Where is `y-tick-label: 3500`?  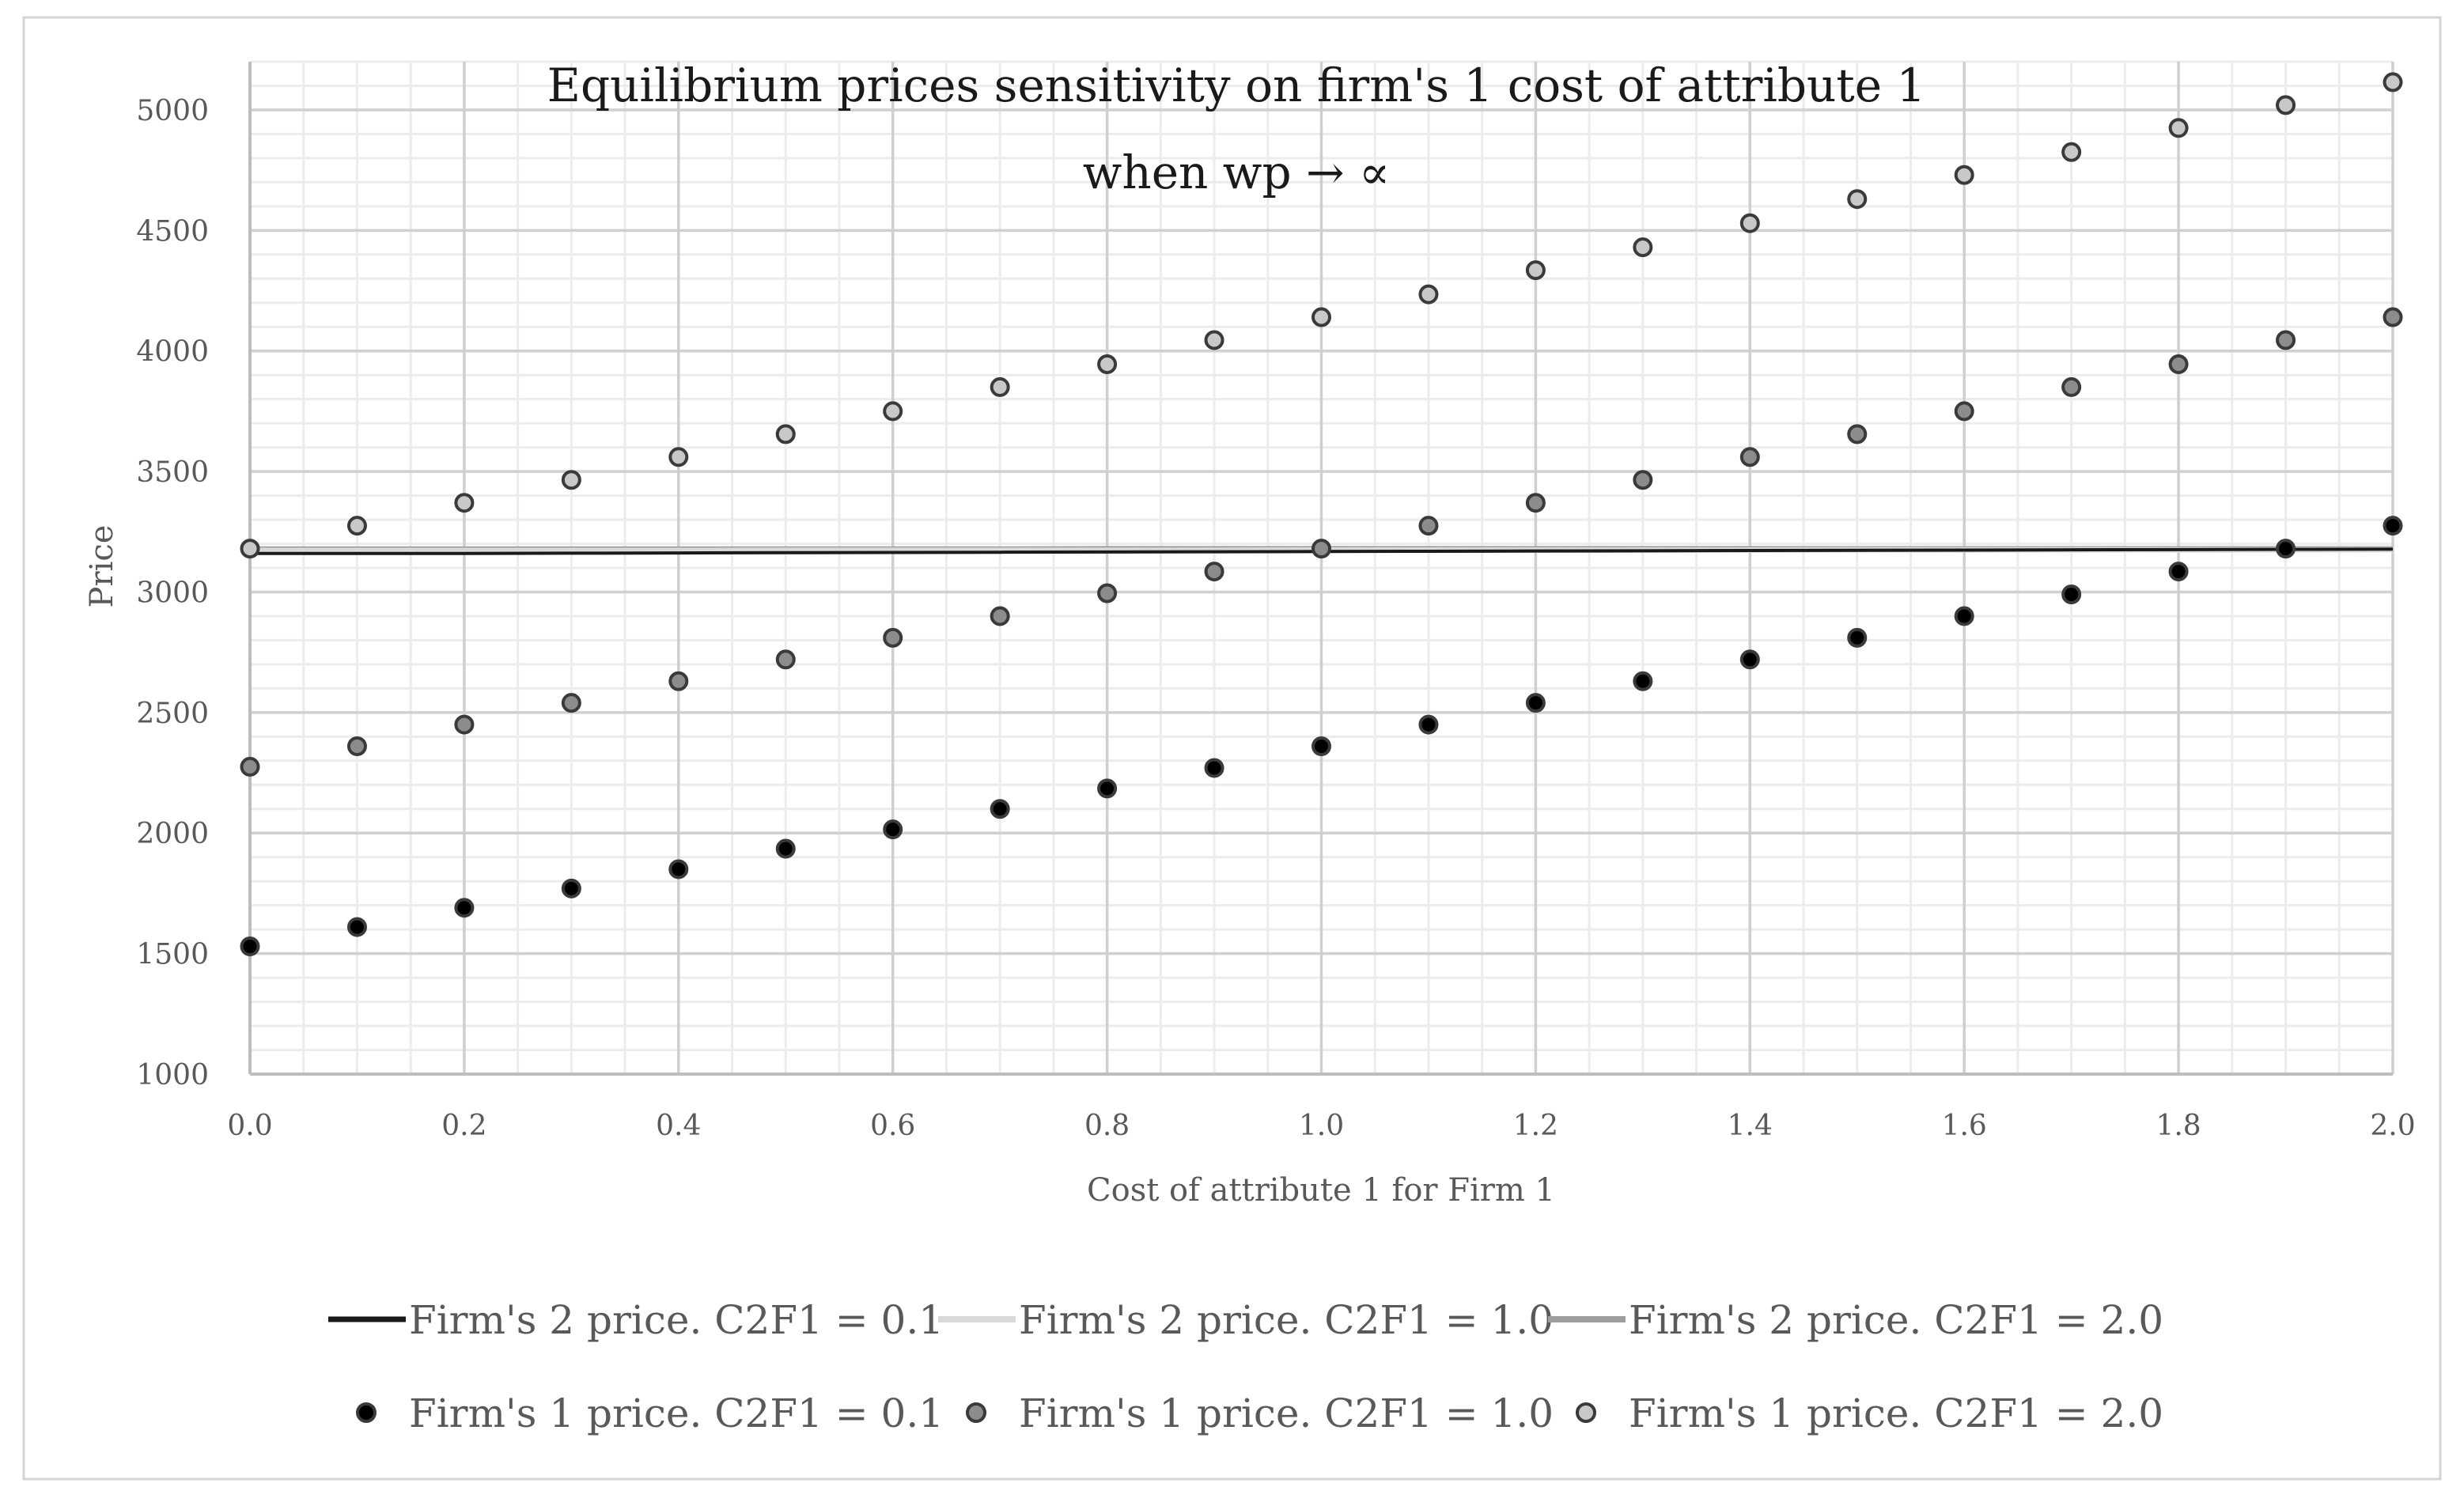
y-tick-label: 3500 is located at coordinates (172, 472).